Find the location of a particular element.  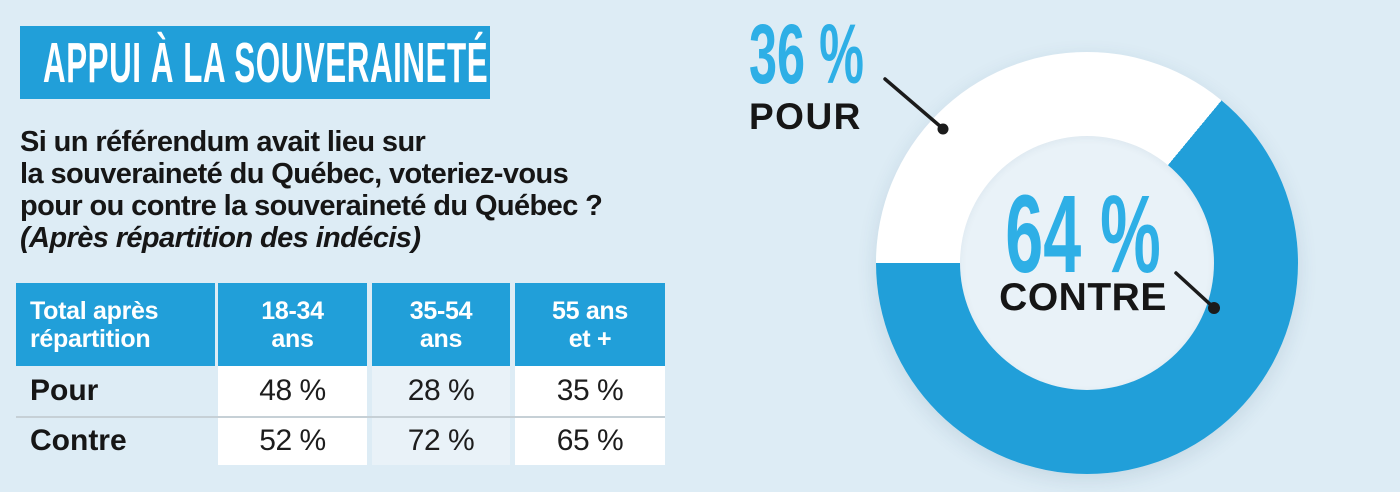

question-line-1: Si un référendum avait lieu sur is located at coordinates (223, 142).